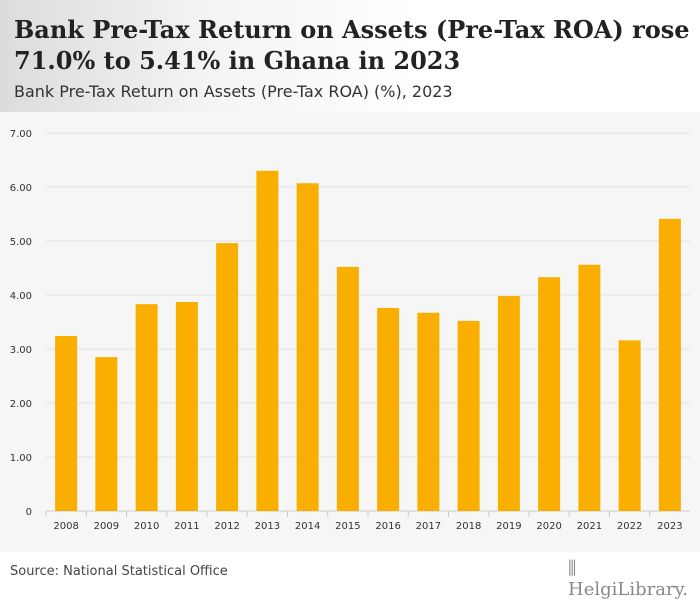 Image resolution: width=700 pixels, height=600 pixels. Describe the element at coordinates (549, 394) in the screenshot. I see `bar-2020` at that location.